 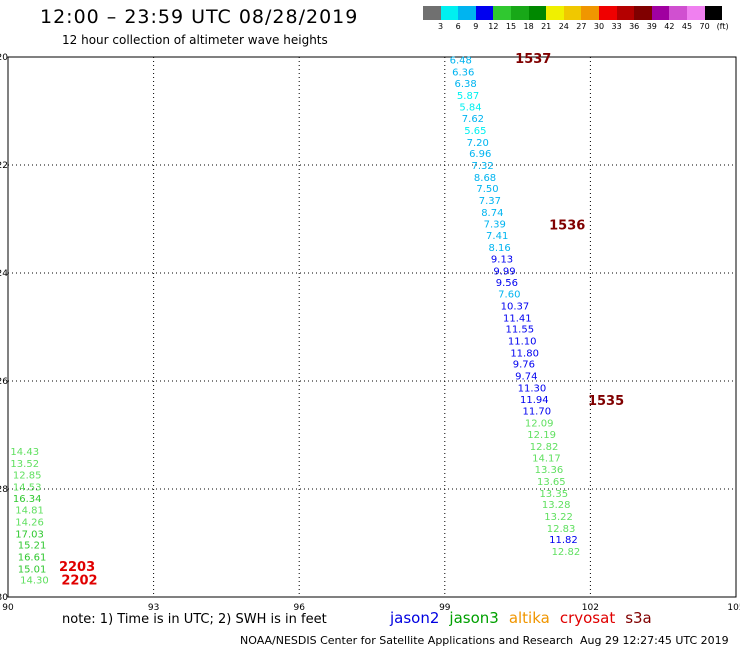 What do you see at coordinates (4, 166) in the screenshot?
I see `latitude-tick-label: -22` at bounding box center [4, 166].